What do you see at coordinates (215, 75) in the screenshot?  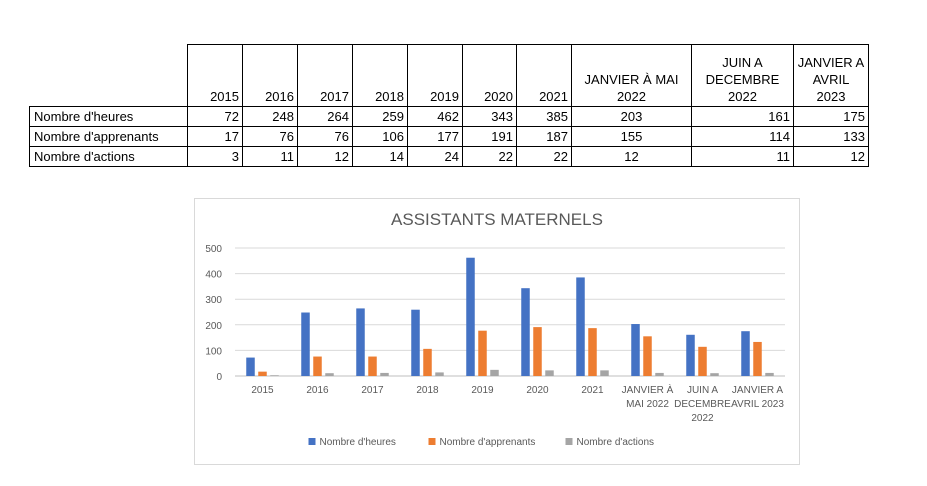 I see `column-header: 2015` at bounding box center [215, 75].